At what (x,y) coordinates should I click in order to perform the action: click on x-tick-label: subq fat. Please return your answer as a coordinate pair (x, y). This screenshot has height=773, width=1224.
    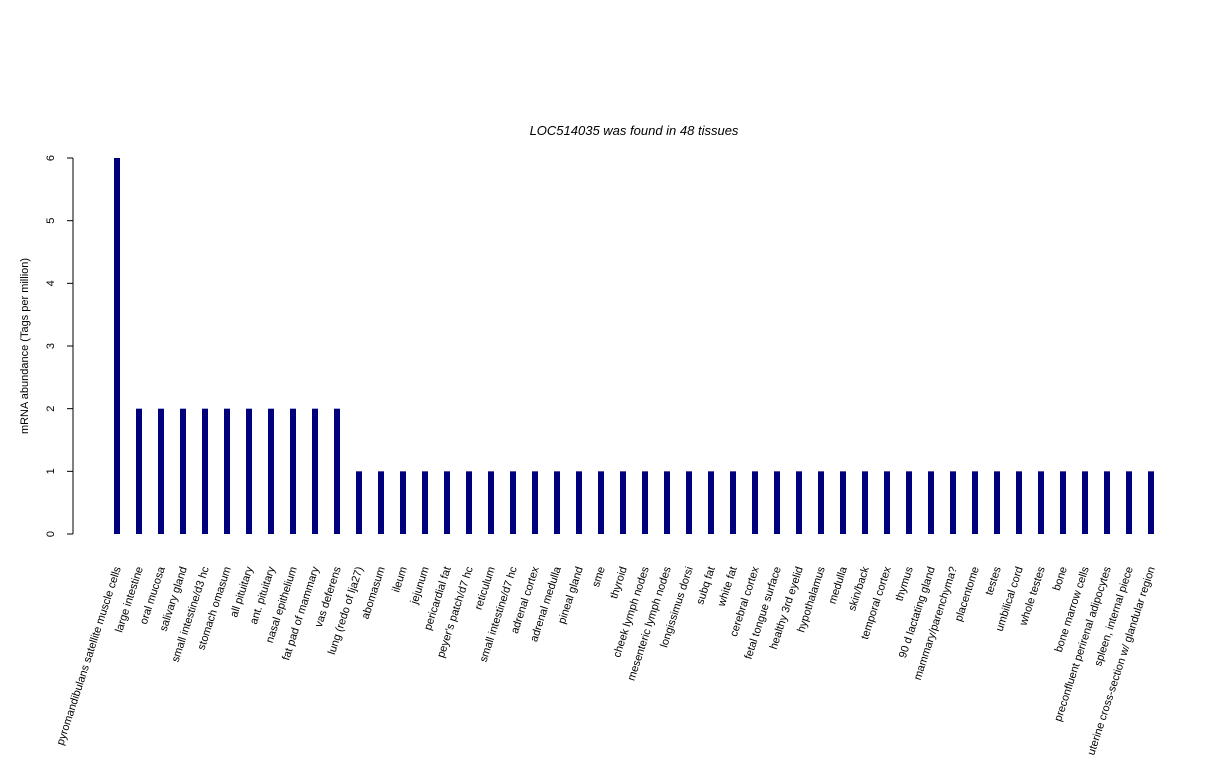
    Looking at the image, I should click on (706, 585).